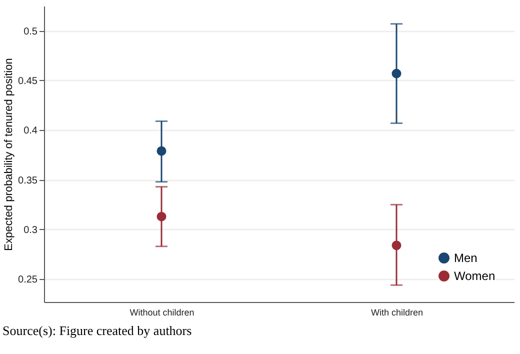 The image size is (520, 354). I want to click on y-tick-label: 0.45, so click(28, 81).